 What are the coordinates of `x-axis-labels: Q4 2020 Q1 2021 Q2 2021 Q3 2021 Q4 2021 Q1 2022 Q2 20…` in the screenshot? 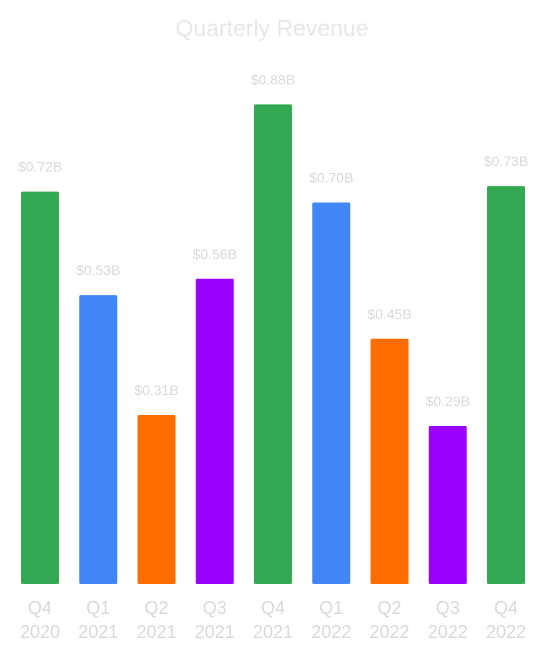 It's located at (273, 620).